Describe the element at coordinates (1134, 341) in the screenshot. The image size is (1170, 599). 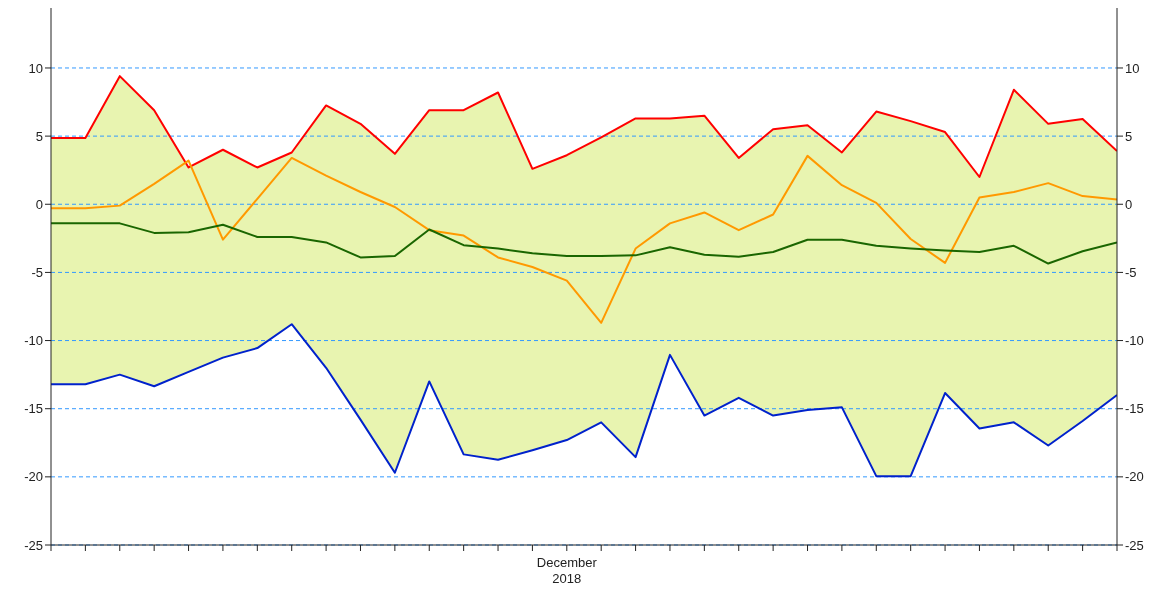
I see `y2-tick-label: -10` at that location.